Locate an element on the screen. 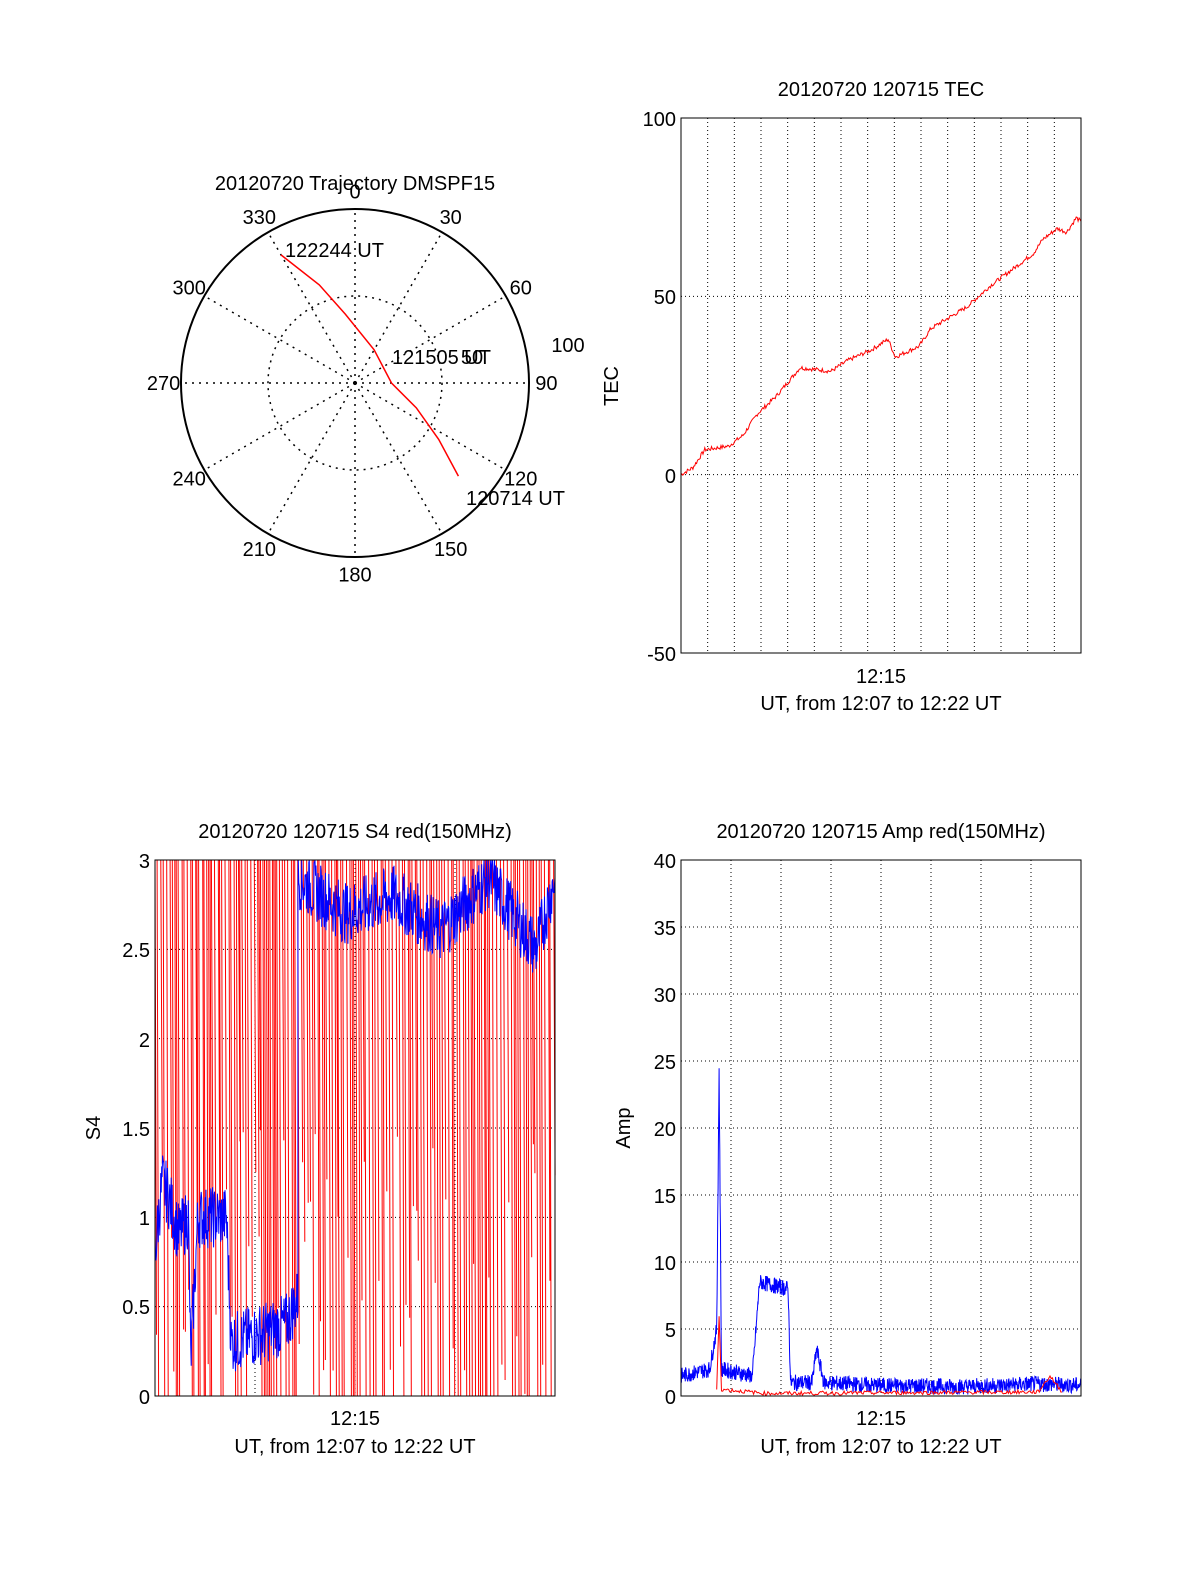 This screenshot has width=1200, height=1575. s4-xtick: 12:15 is located at coordinates (355, 1419).